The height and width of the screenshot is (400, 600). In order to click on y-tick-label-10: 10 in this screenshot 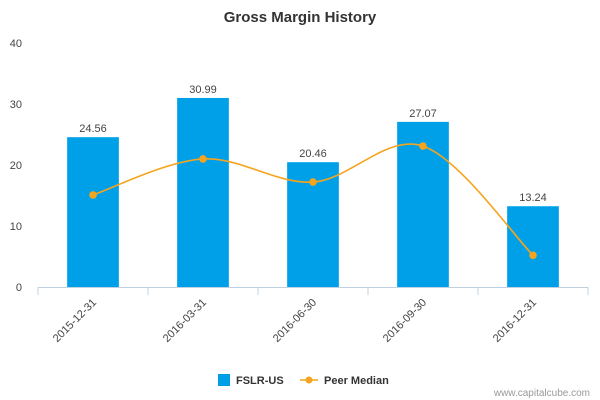, I will do `click(16, 227)`.